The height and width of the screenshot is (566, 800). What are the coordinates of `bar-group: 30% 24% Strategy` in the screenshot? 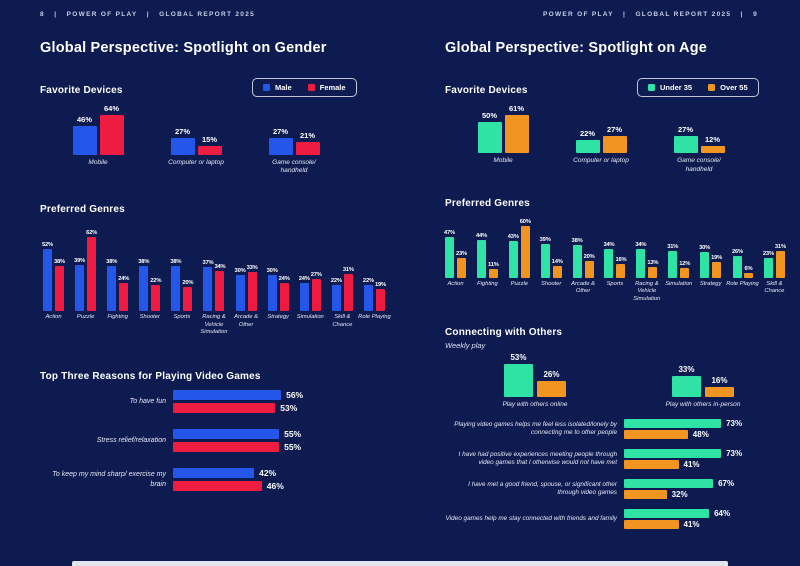 It's located at (278, 303).